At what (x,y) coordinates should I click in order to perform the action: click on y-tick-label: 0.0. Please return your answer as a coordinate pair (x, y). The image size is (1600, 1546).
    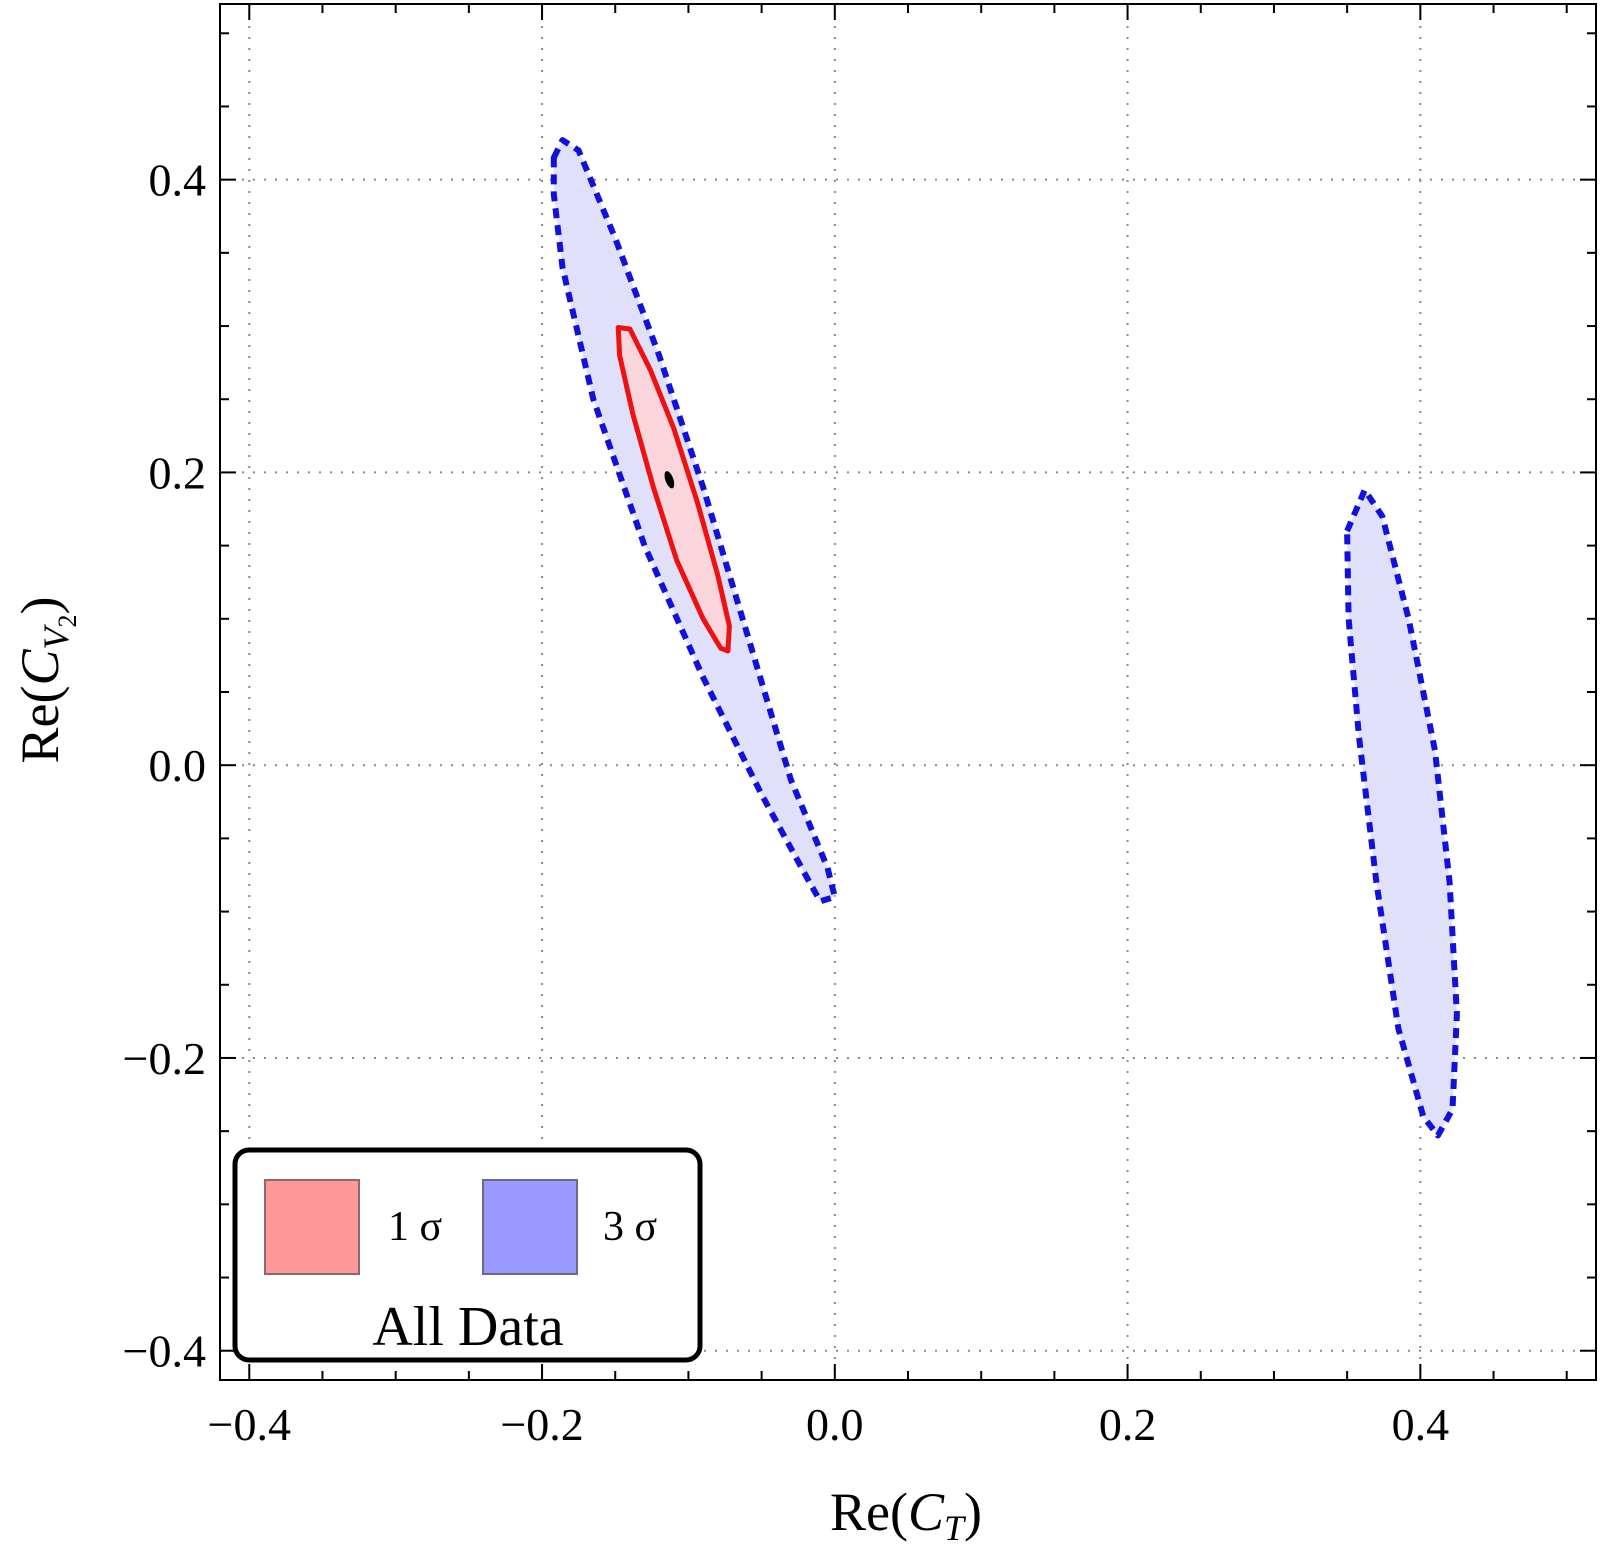
    Looking at the image, I should click on (178, 765).